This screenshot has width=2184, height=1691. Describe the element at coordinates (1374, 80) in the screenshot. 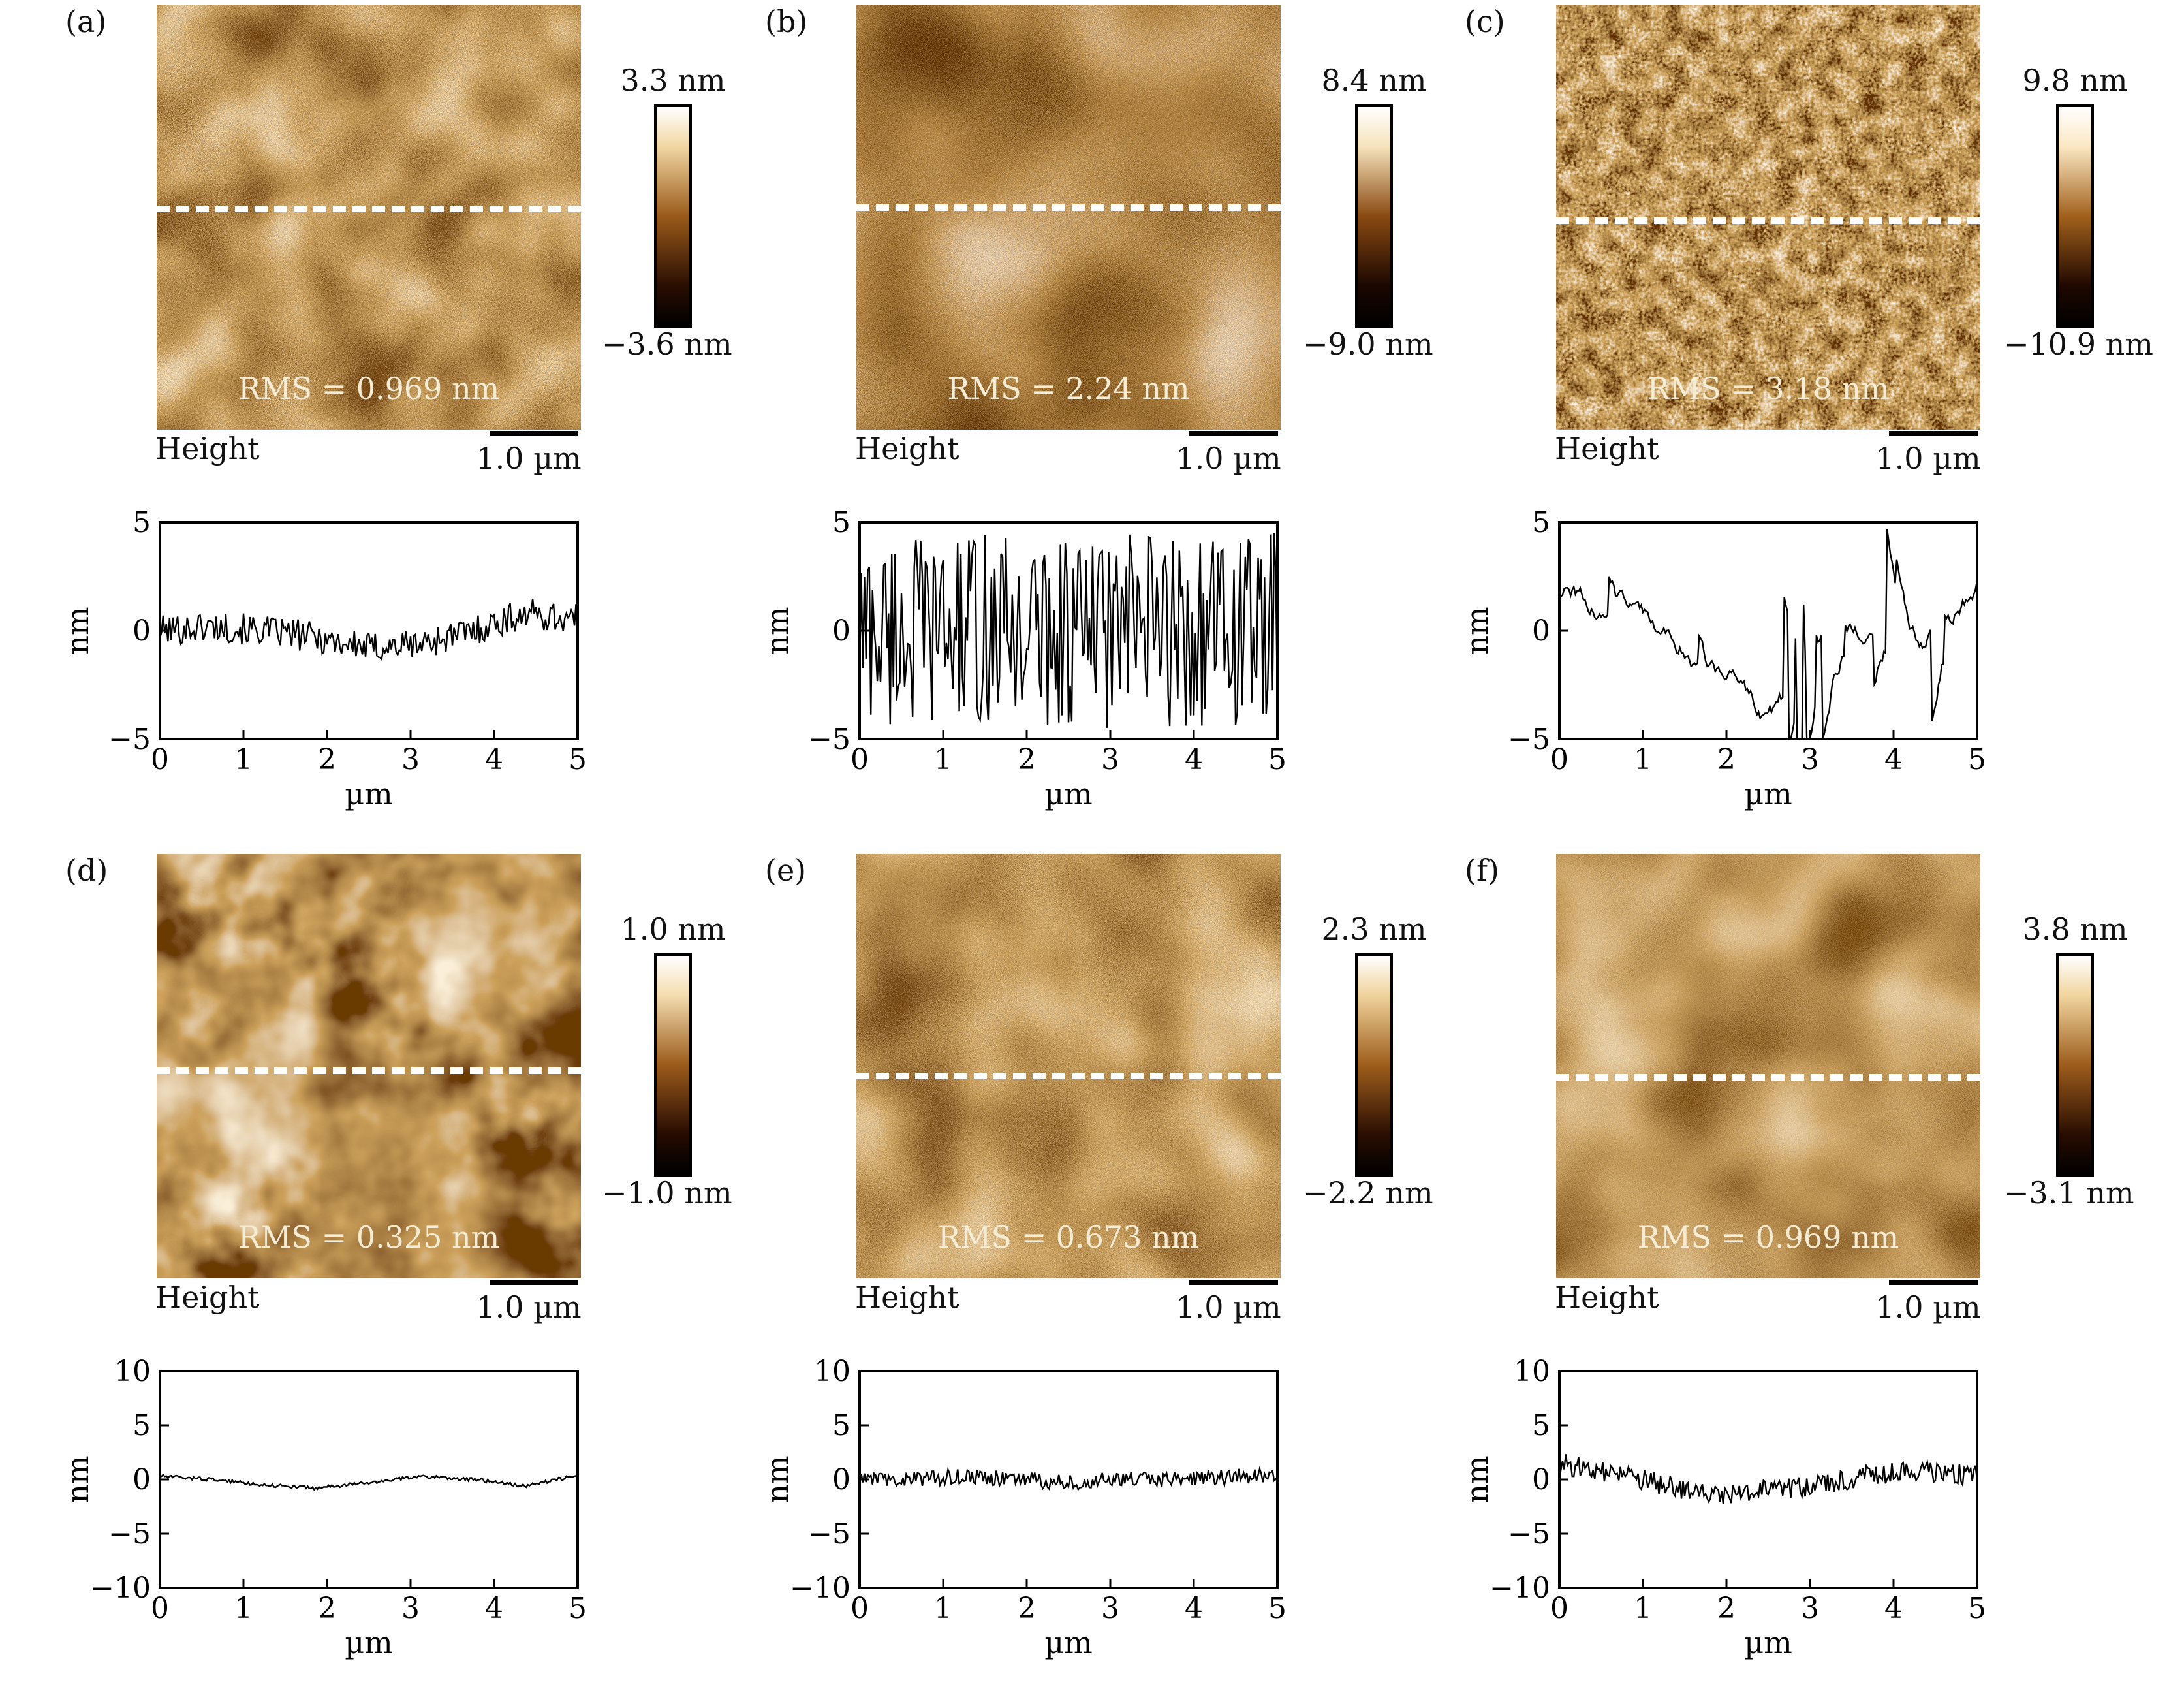

I see `color-scale-max: 8.4 nm` at that location.